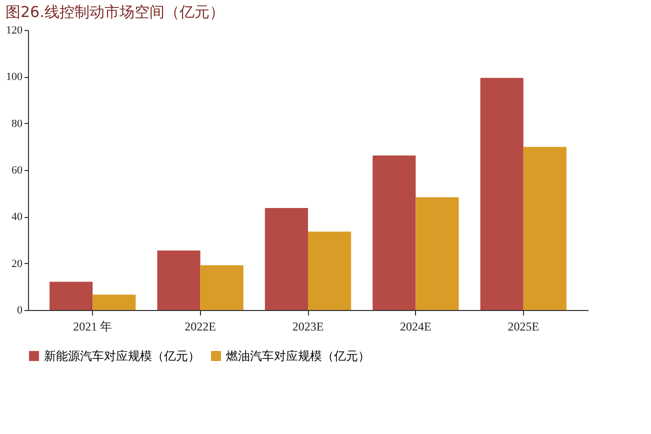 This screenshot has height=434, width=651. I want to click on y-tick-label: 40, so click(17, 217).